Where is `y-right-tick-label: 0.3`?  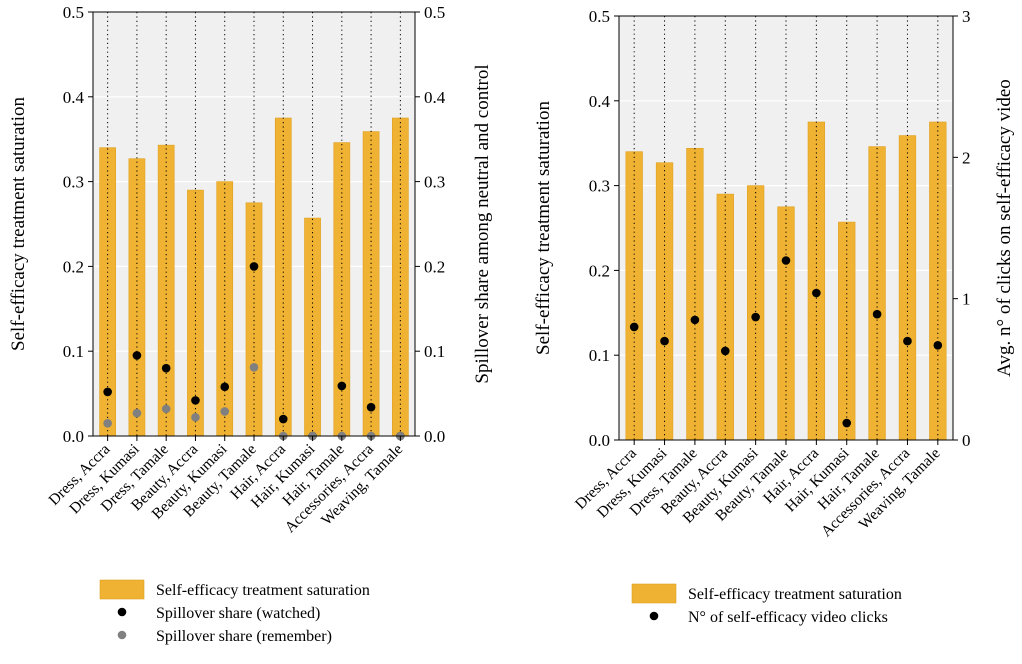
y-right-tick-label: 0.3 is located at coordinates (434, 182).